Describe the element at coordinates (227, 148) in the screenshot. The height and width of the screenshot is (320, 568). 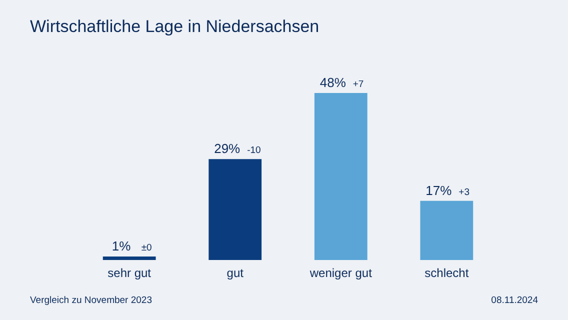
I see `data-label: 29%` at that location.